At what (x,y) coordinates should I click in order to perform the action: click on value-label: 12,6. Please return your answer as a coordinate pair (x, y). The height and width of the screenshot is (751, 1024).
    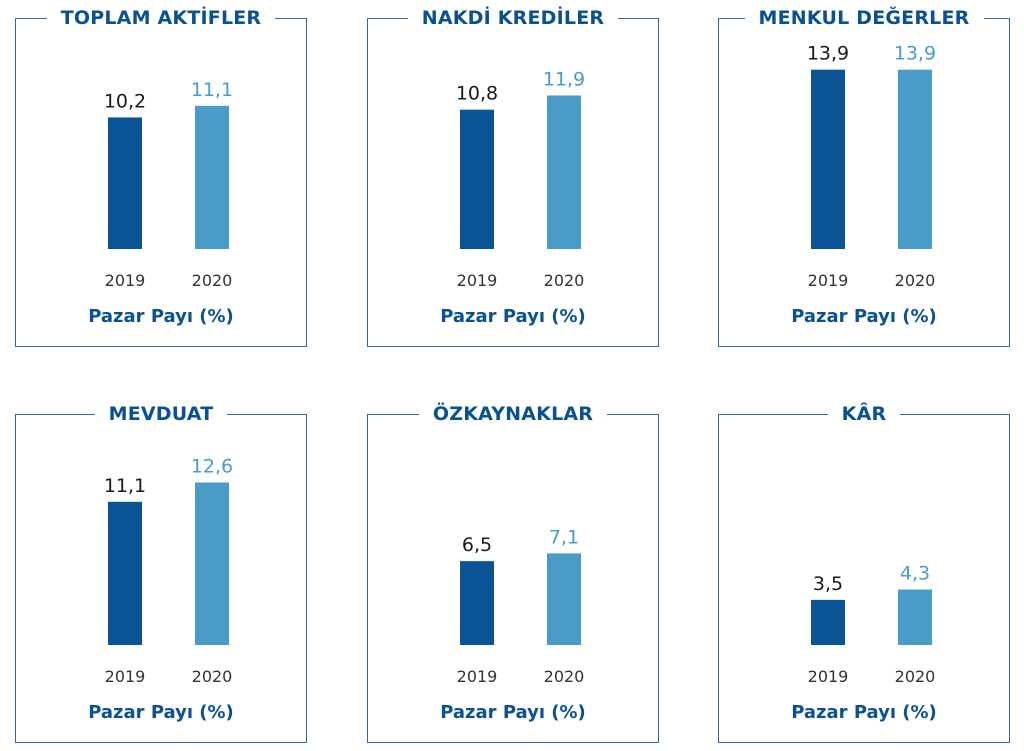
    Looking at the image, I should click on (212, 466).